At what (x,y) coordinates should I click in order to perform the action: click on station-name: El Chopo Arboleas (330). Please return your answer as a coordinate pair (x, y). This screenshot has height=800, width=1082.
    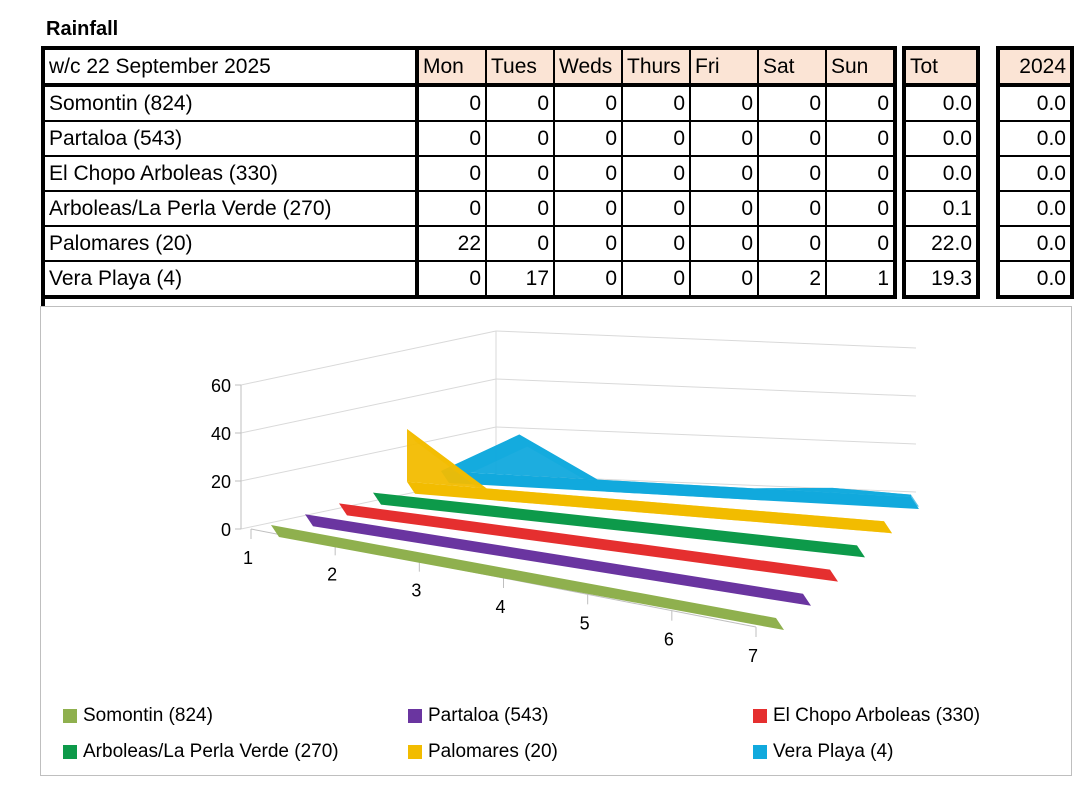
    Looking at the image, I should click on (230, 173).